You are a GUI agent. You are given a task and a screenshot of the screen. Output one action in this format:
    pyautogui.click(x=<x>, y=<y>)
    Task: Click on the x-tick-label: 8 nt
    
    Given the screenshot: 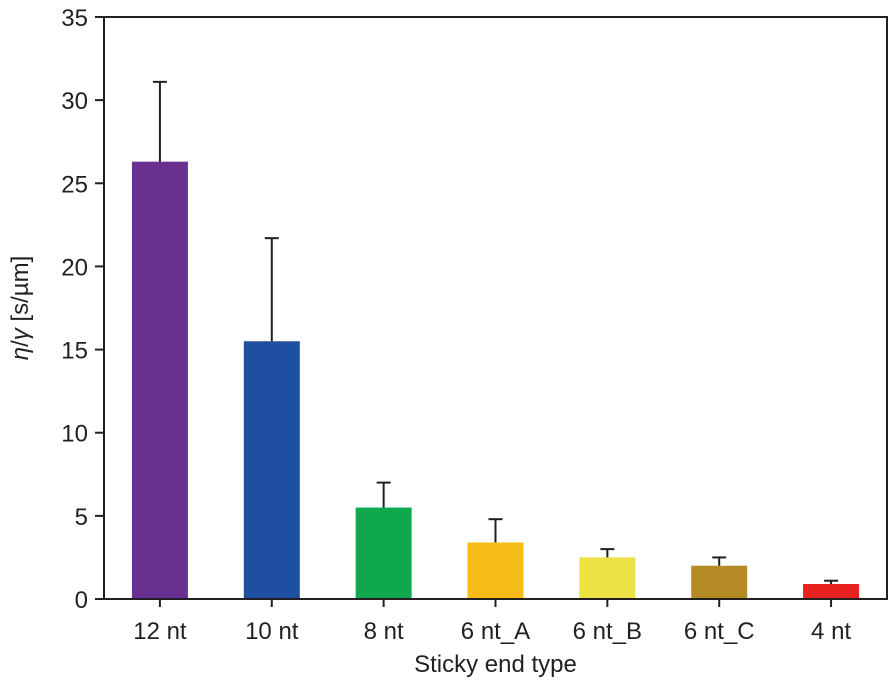 What is the action you would take?
    pyautogui.click(x=384, y=631)
    